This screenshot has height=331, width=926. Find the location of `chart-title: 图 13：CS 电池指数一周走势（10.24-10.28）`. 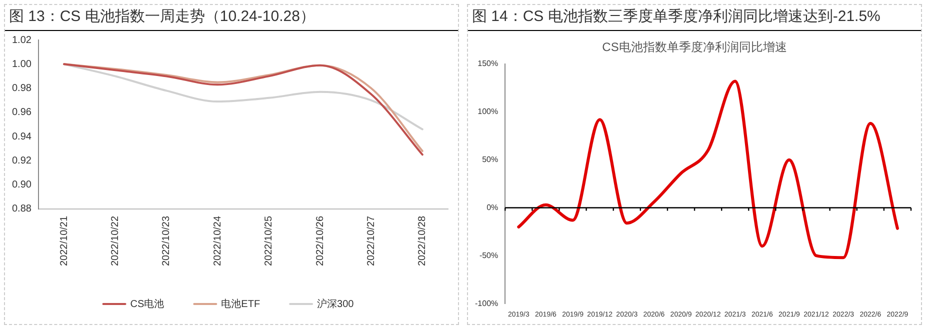

chart-title: 图 13：CS 电池指数一周走势（10.24-10.28） is located at coordinates (231, 18).